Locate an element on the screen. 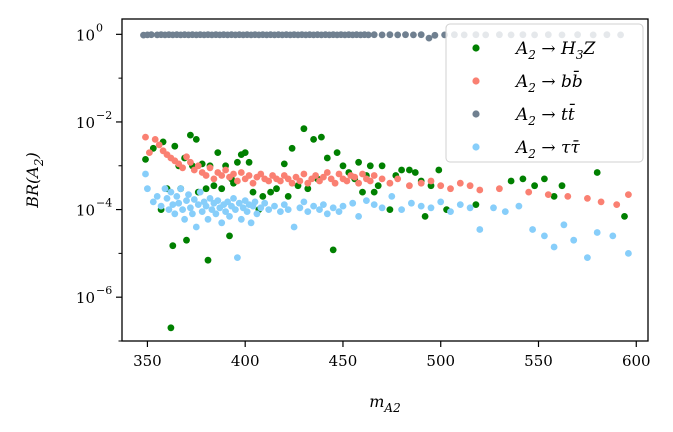 This screenshot has width=673, height=432. y-tick-exponent: −6 is located at coordinates (104, 290).